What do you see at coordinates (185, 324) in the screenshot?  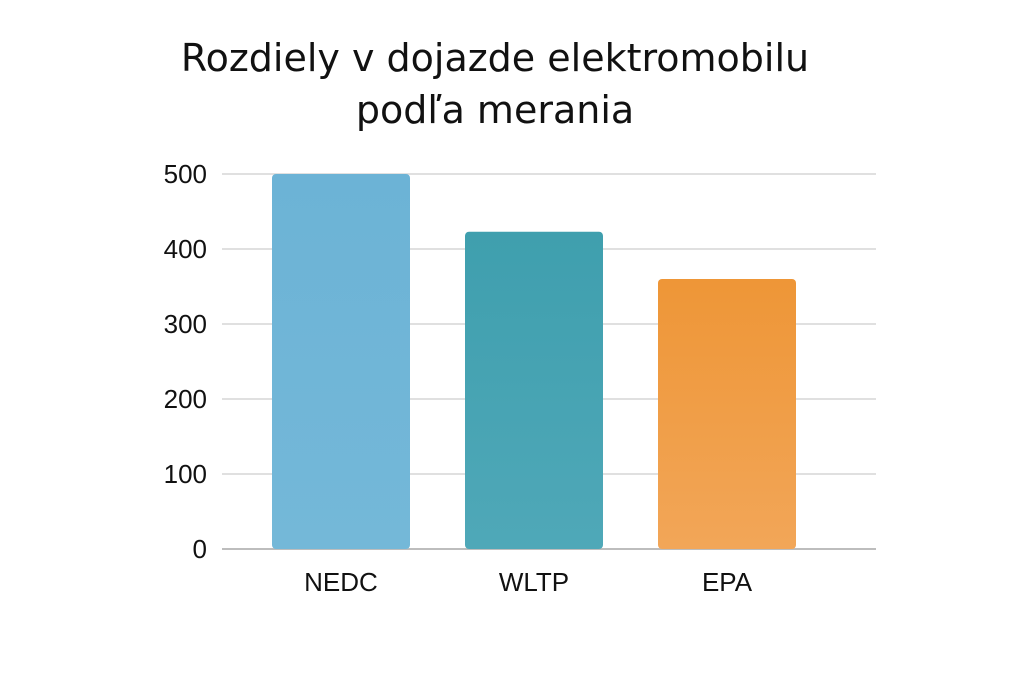 I see `y-tick-label: 300` at bounding box center [185, 324].